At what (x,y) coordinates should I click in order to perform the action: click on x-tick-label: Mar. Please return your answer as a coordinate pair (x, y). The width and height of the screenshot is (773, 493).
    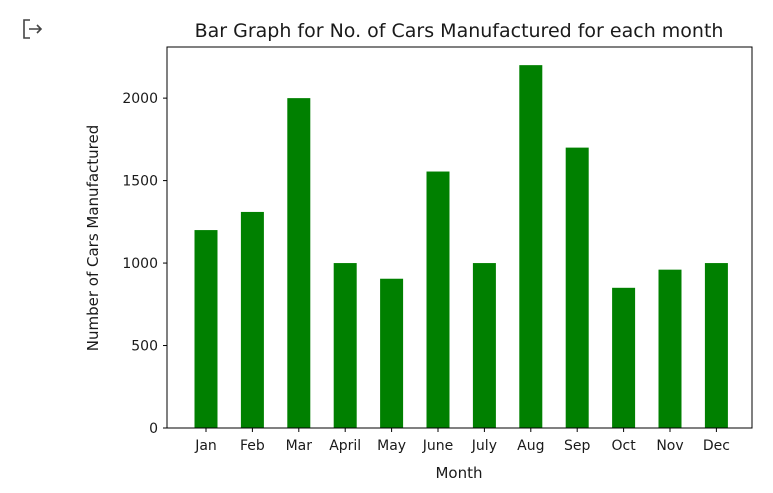
    Looking at the image, I should click on (299, 446).